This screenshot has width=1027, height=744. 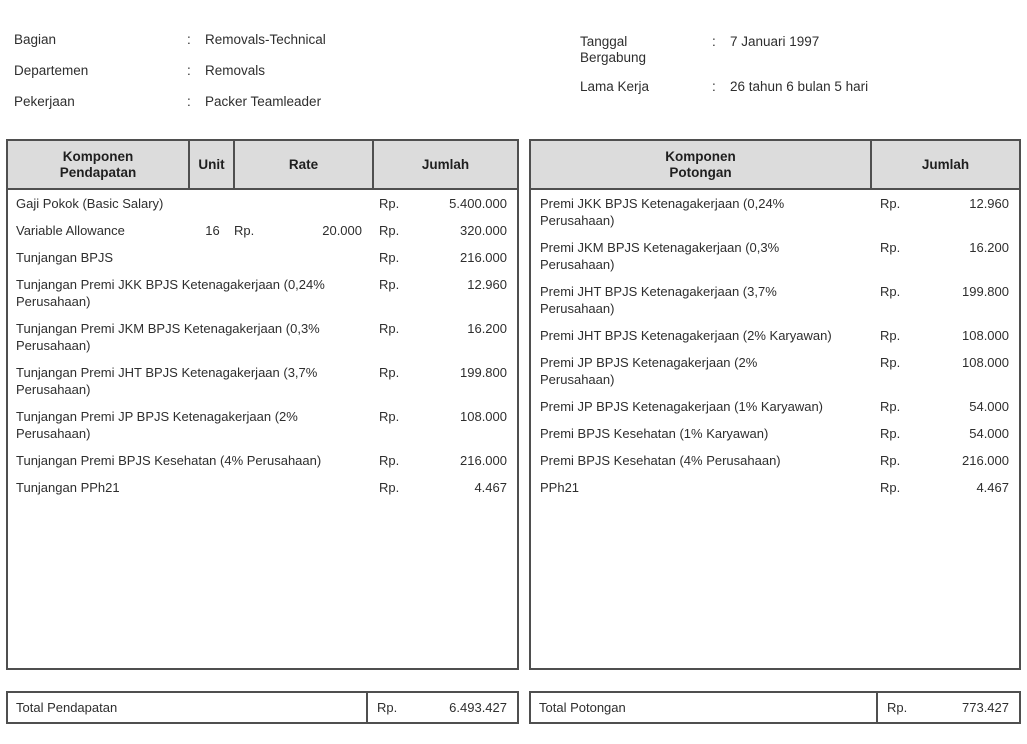 What do you see at coordinates (51, 70) in the screenshot?
I see `departemen-label: Departemen` at bounding box center [51, 70].